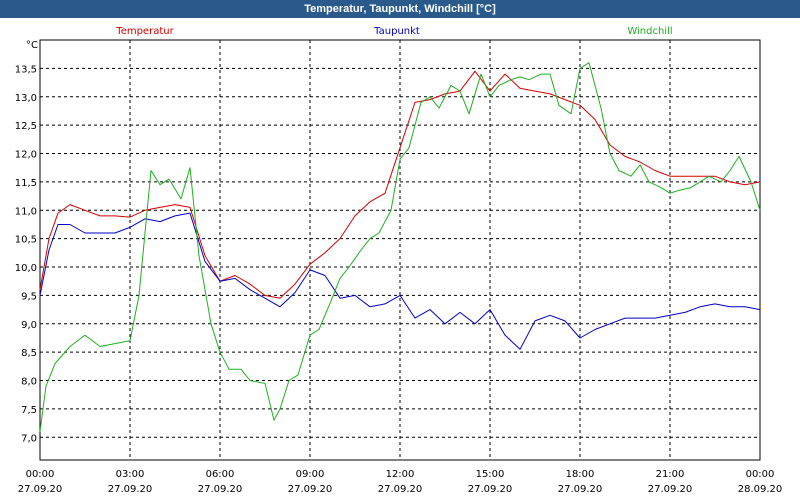  What do you see at coordinates (649, 31) in the screenshot?
I see `legend-entry-windchill: Windchill` at bounding box center [649, 31].